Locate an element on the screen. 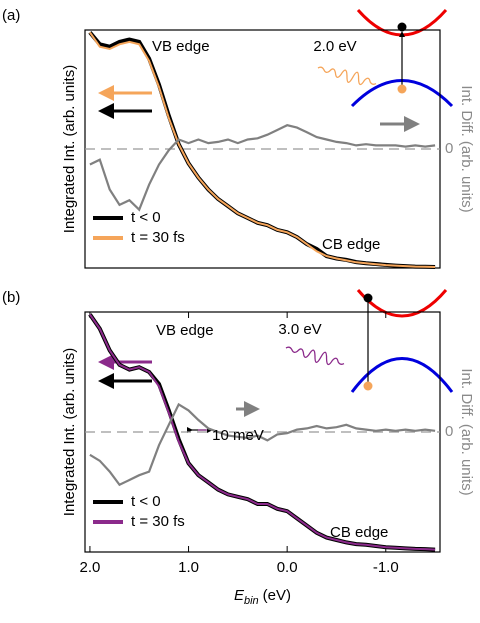  panel-label: (b) is located at coordinates (11, 297).